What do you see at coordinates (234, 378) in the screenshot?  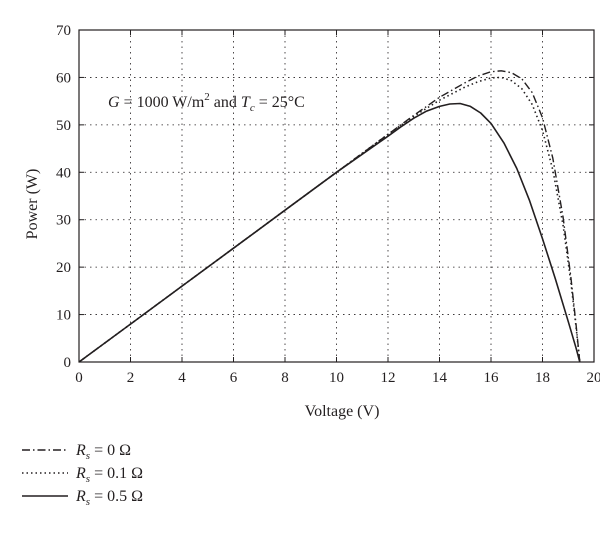 I see `x-tick-label: 6` at bounding box center [234, 378].